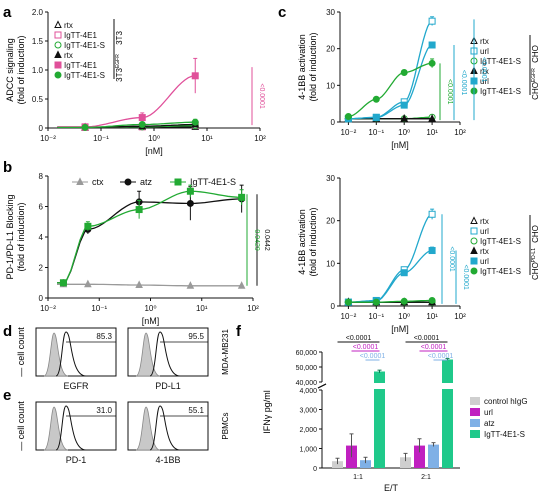 This screenshot has height=498, width=550. Describe the element at coordinates (225, 352) in the screenshot. I see `side-label: MDA-MB231` at that location.